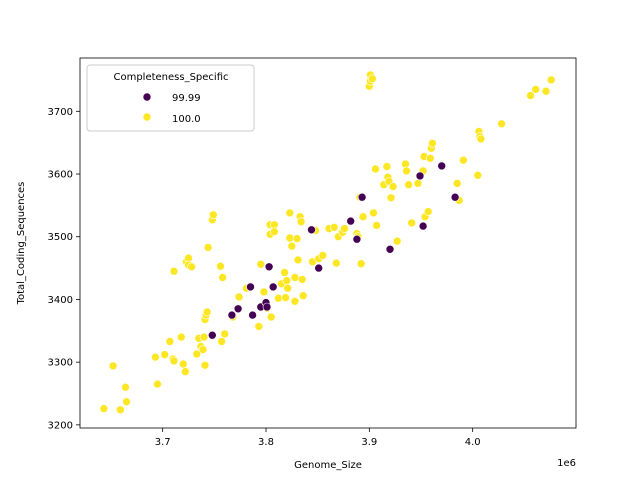  I want to click on y-tick-label: 3700, so click(60, 112).